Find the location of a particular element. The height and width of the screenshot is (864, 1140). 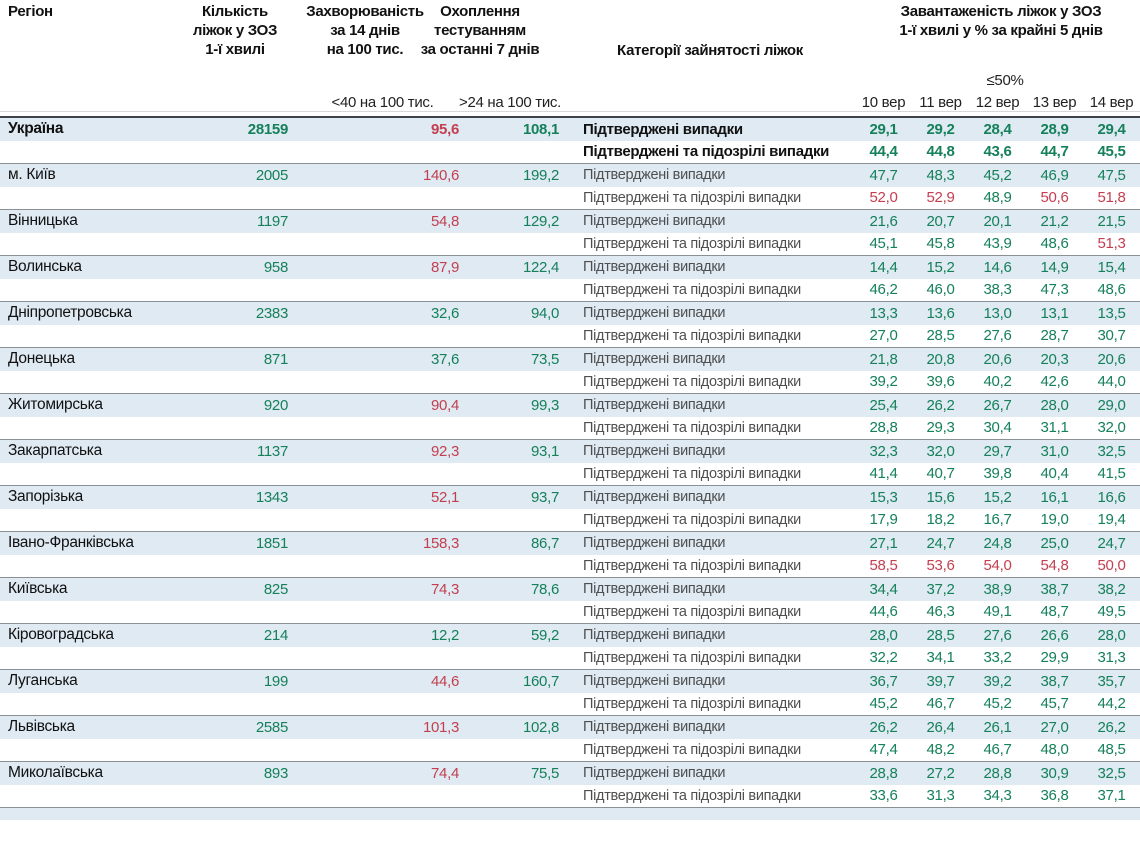

occupancy-value: 28,7 is located at coordinates (1054, 336).